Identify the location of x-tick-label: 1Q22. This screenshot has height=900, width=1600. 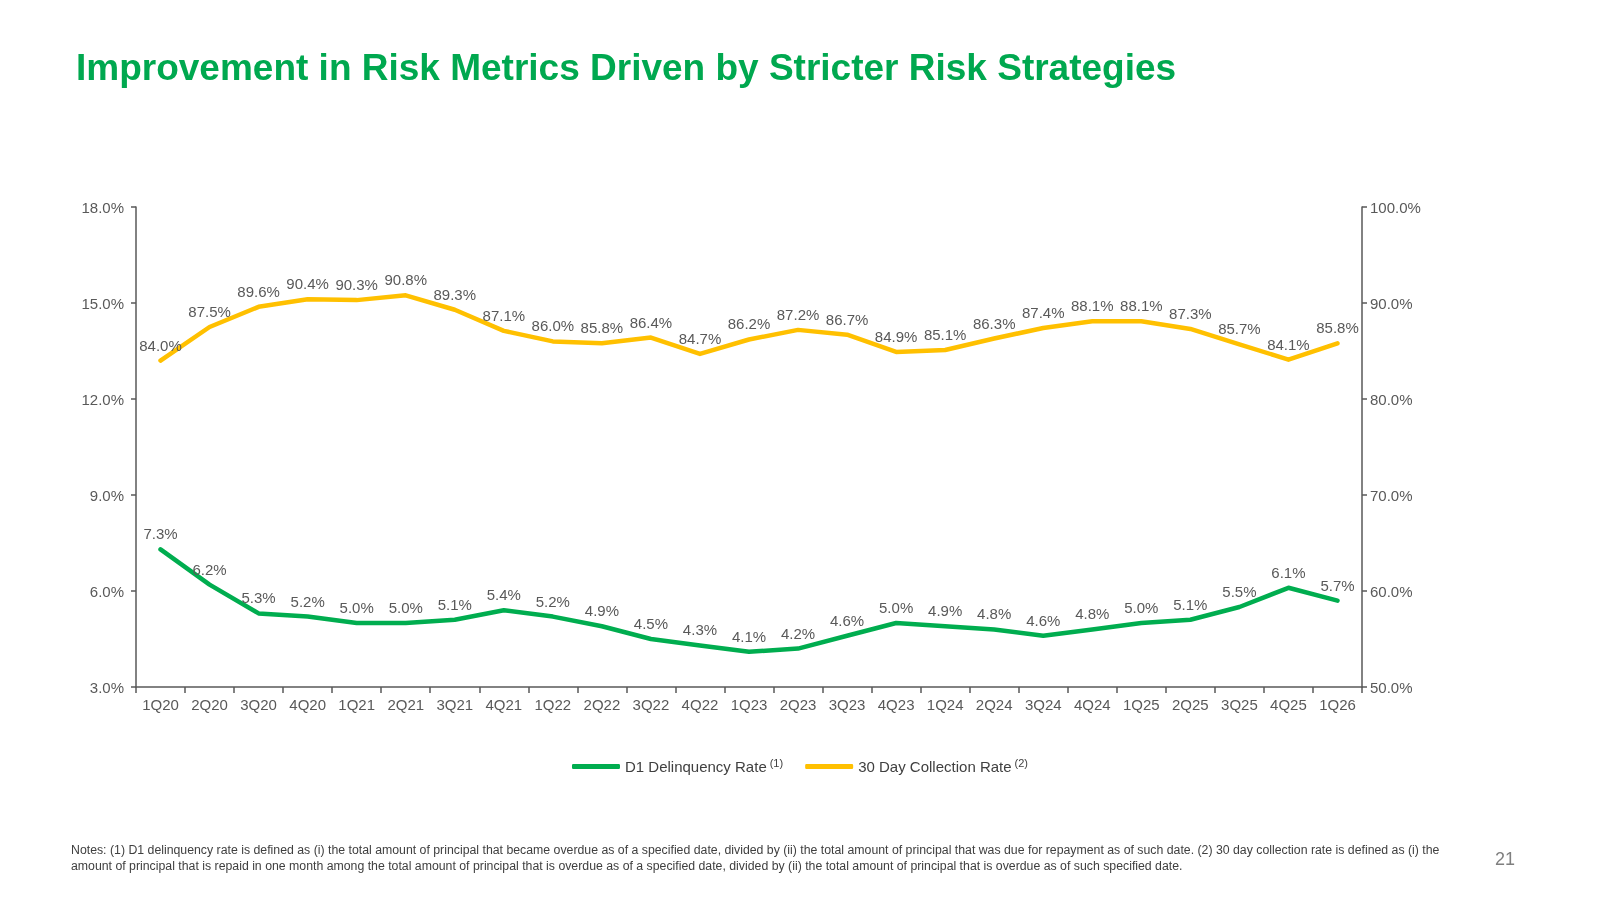
(553, 704).